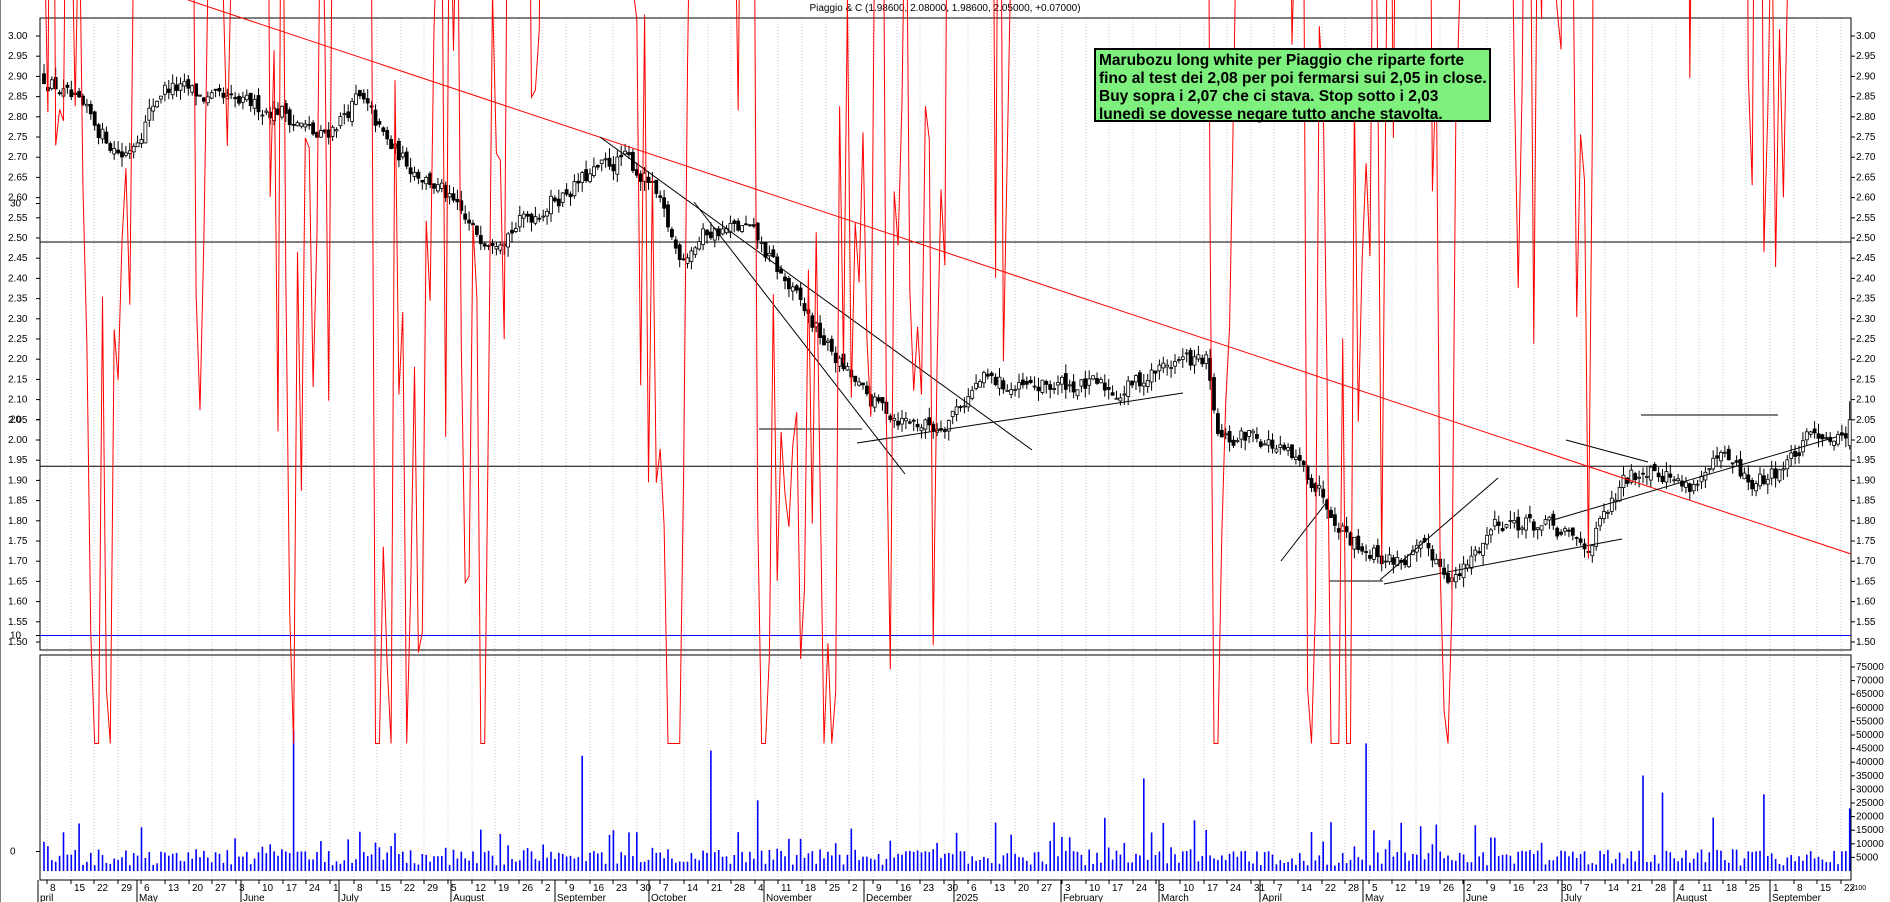 This screenshot has height=902, width=1890. What do you see at coordinates (1637, 888) in the screenshot?
I see `day-tick-label: 21` at bounding box center [1637, 888].